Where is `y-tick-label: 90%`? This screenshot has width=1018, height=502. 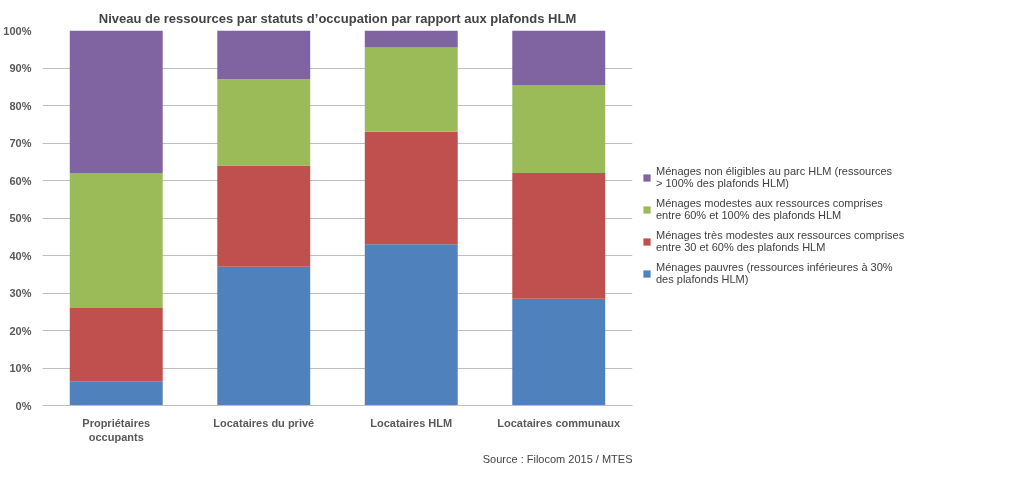 y-tick-label: 90% is located at coordinates (20, 68).